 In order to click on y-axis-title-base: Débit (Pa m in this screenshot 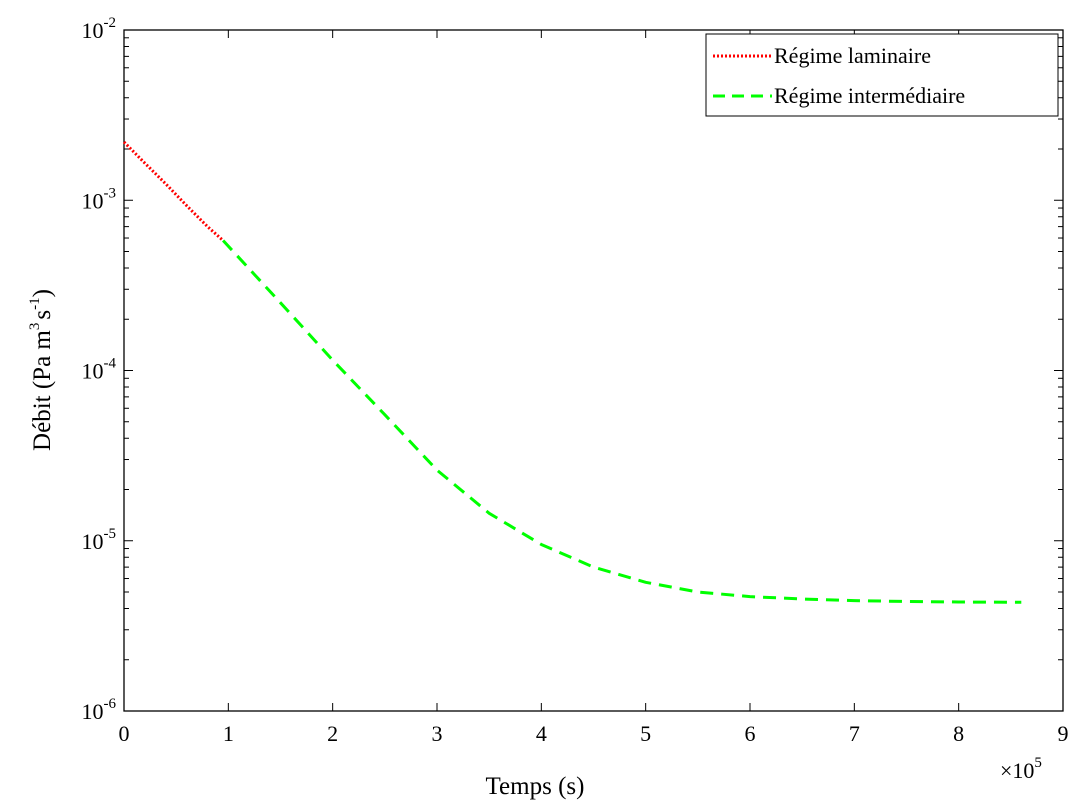, I will do `click(42, 390)`.